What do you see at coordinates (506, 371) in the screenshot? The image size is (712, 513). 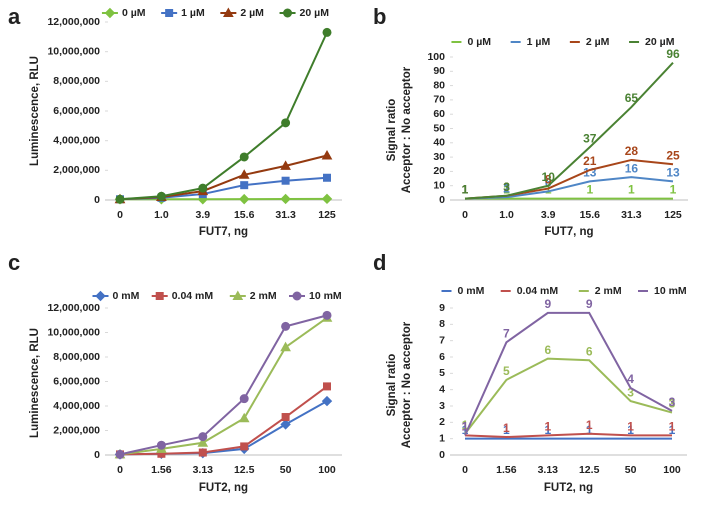 I see `data-label: 5` at bounding box center [506, 371].